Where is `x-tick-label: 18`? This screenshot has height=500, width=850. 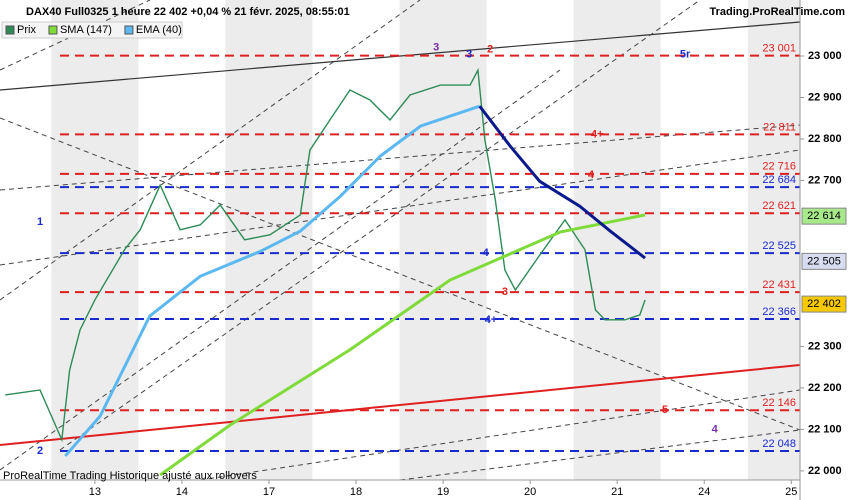
x-tick-label: 18 is located at coordinates (356, 492).